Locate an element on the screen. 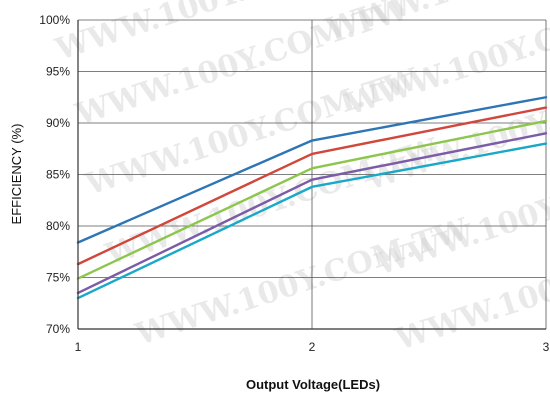  y-tick-label: 70% is located at coordinates (58, 329).